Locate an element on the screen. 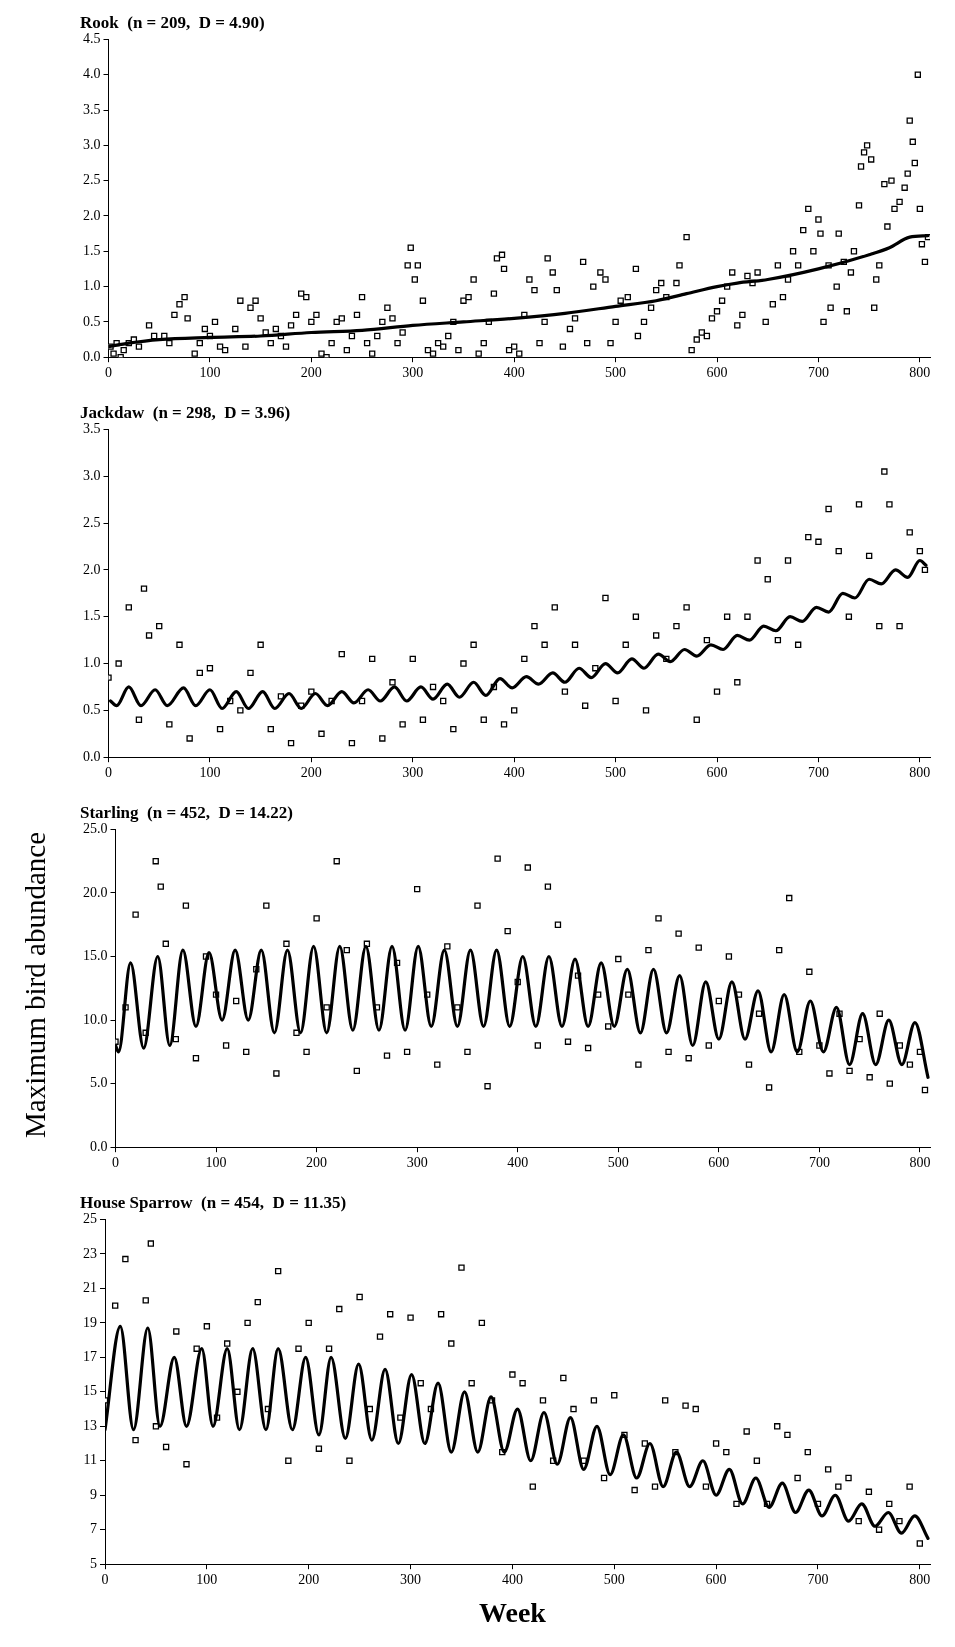  y-tick-label: 4.0 is located at coordinates (92, 74).